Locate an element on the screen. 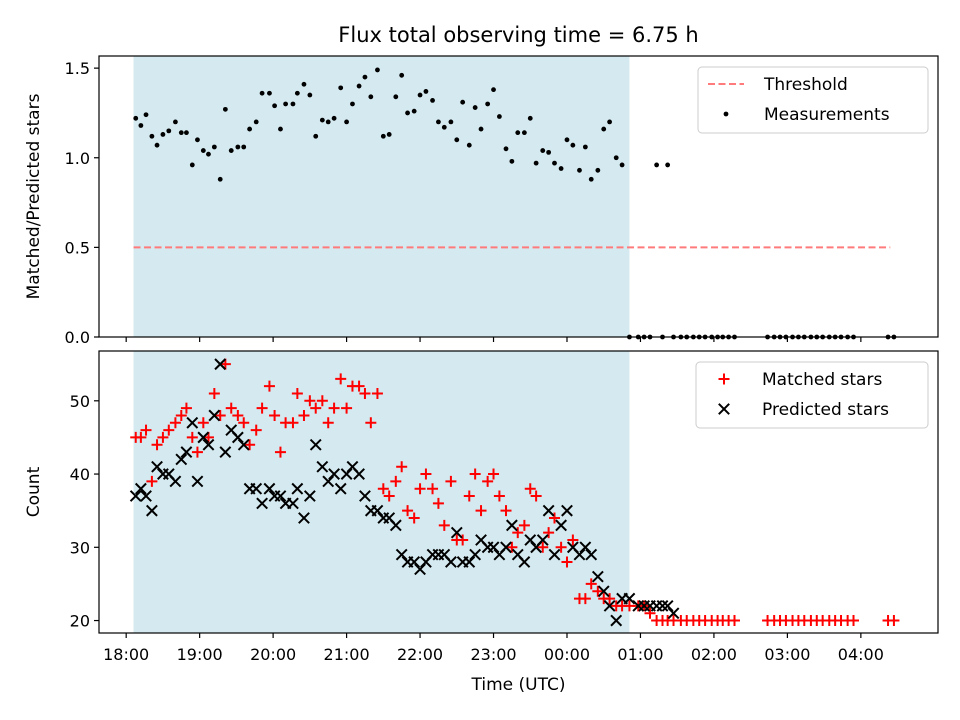  y-axis-label: Matched/Predicted stars is located at coordinates (34, 196).